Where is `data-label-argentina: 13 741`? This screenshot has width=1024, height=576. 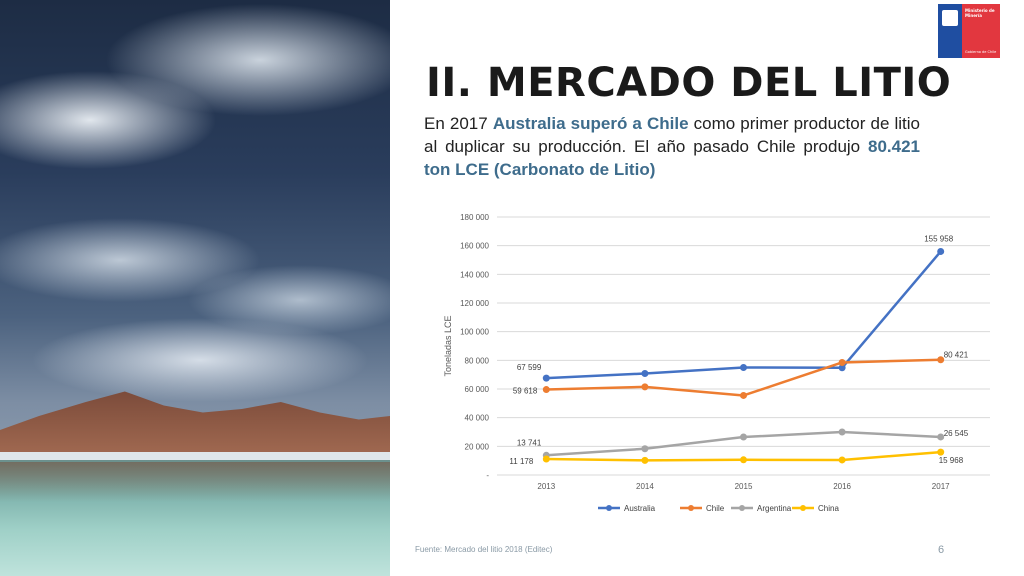 data-label-argentina: 13 741 is located at coordinates (529, 442).